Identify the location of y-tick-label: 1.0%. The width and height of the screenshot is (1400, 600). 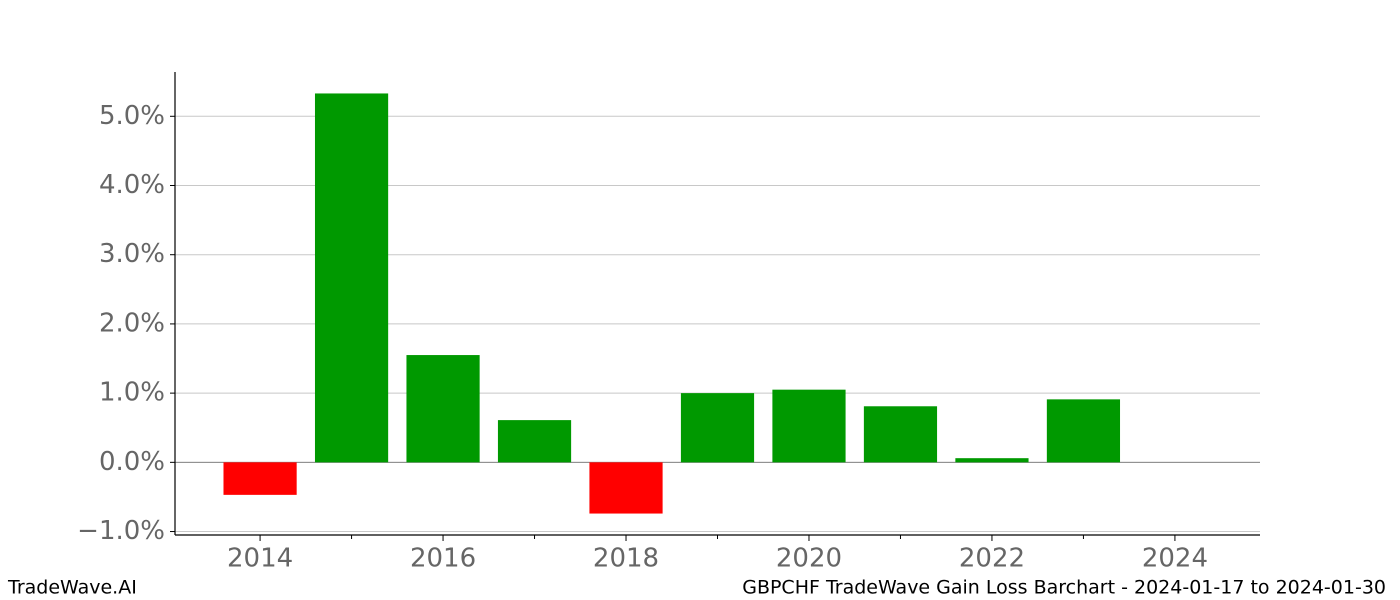
(132, 393).